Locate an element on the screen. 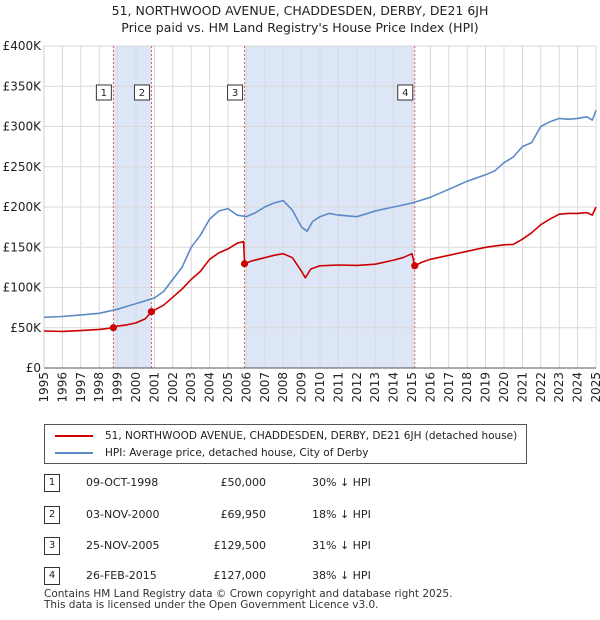 The image size is (600, 620). y-tick-label: £100K is located at coordinates (23, 288).